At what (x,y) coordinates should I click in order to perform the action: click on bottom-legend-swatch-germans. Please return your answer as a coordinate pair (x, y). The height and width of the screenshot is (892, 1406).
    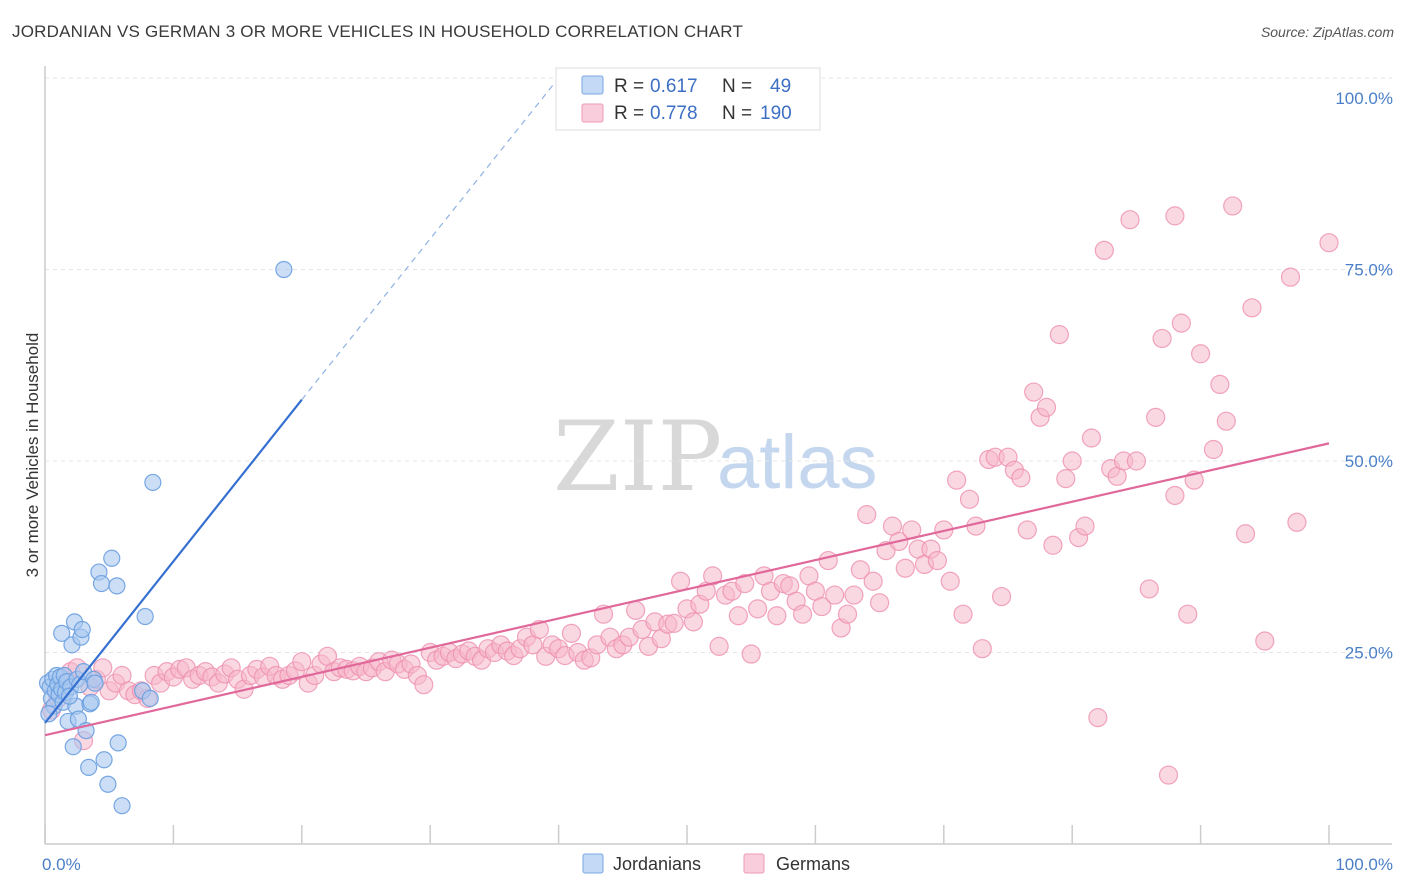
    Looking at the image, I should click on (754, 863).